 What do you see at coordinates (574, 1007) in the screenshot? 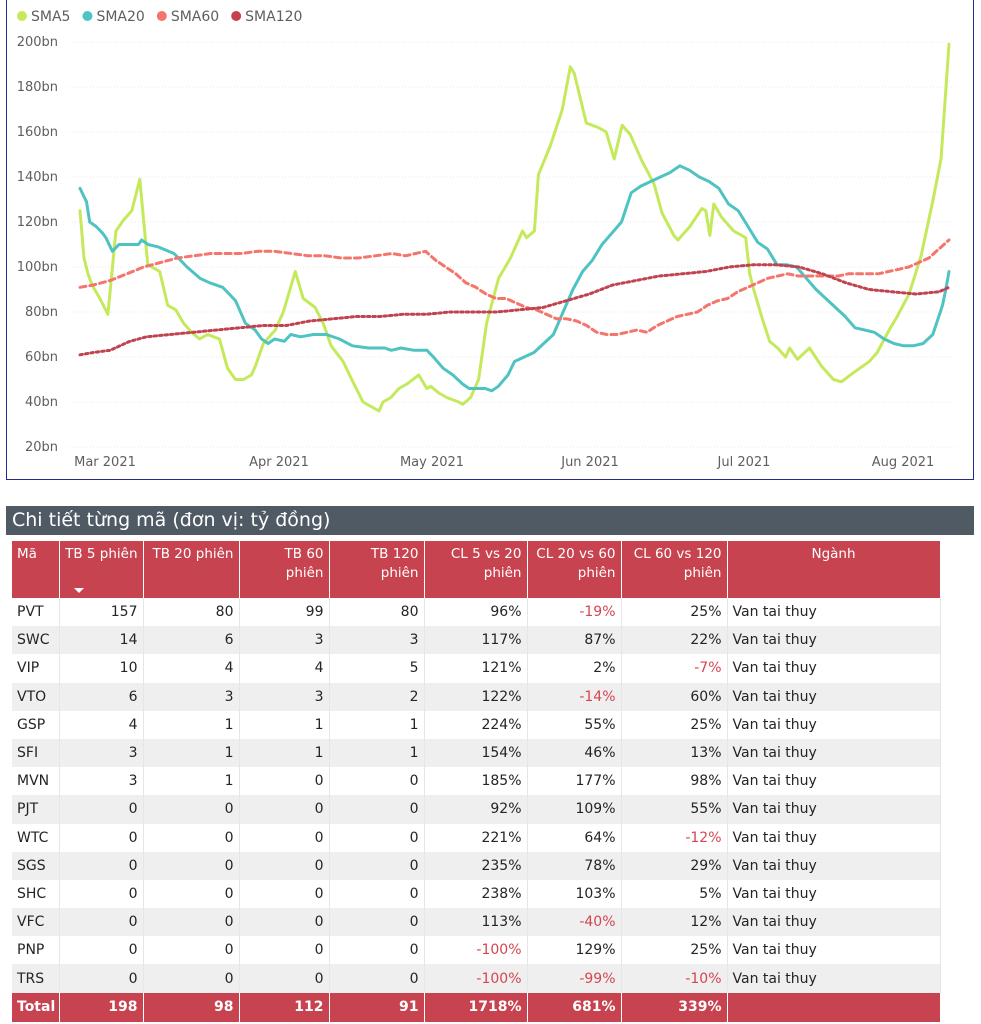
I see `total-cl20-60: 681%` at bounding box center [574, 1007].